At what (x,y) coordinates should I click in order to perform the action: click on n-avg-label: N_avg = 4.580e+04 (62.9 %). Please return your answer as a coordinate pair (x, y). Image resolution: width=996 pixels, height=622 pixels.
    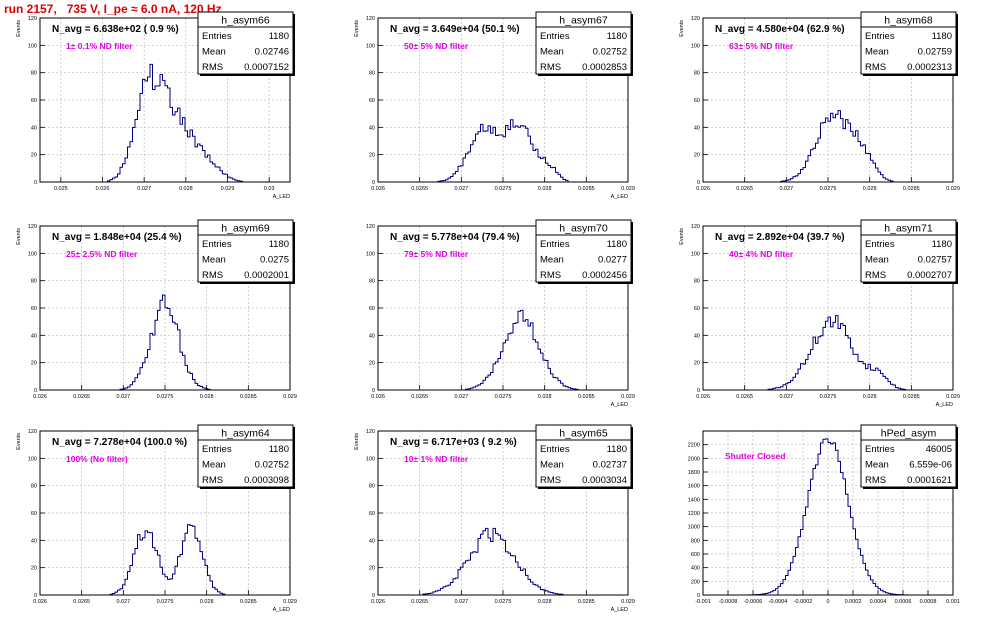
    Looking at the image, I should click on (780, 29).